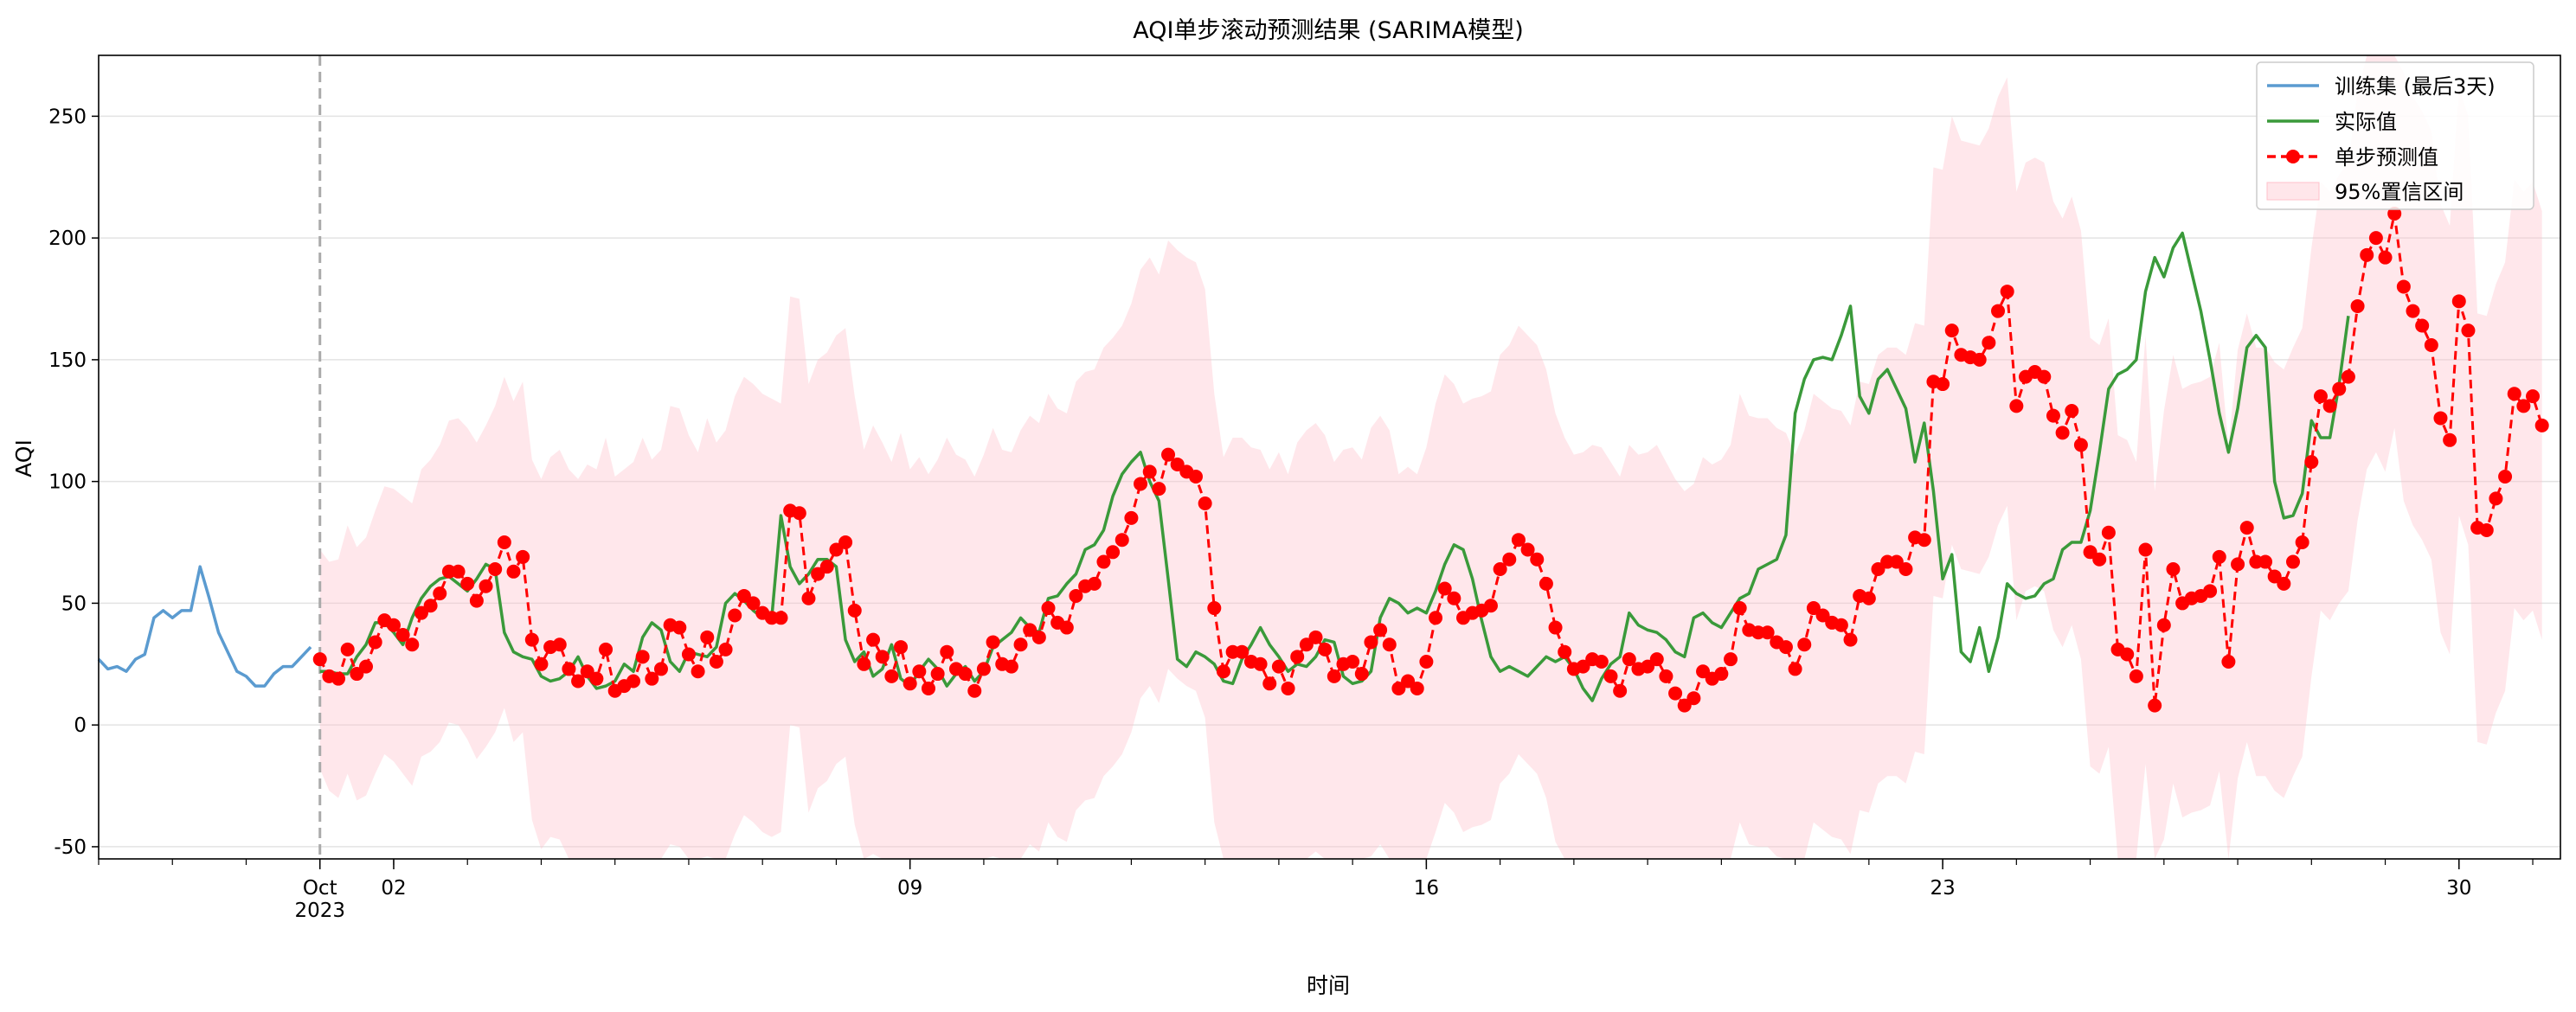 The height and width of the screenshot is (1012, 2576). I want to click on legend-label-train: 训练集 (最后3天), so click(2415, 86).